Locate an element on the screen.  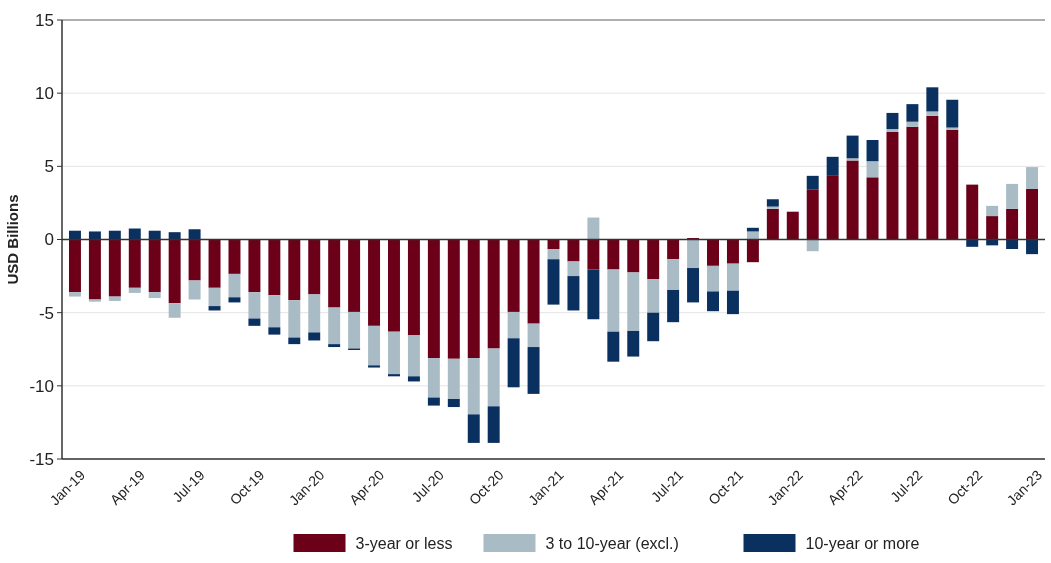
y-tick-label: 5 is located at coordinates (49, 167).